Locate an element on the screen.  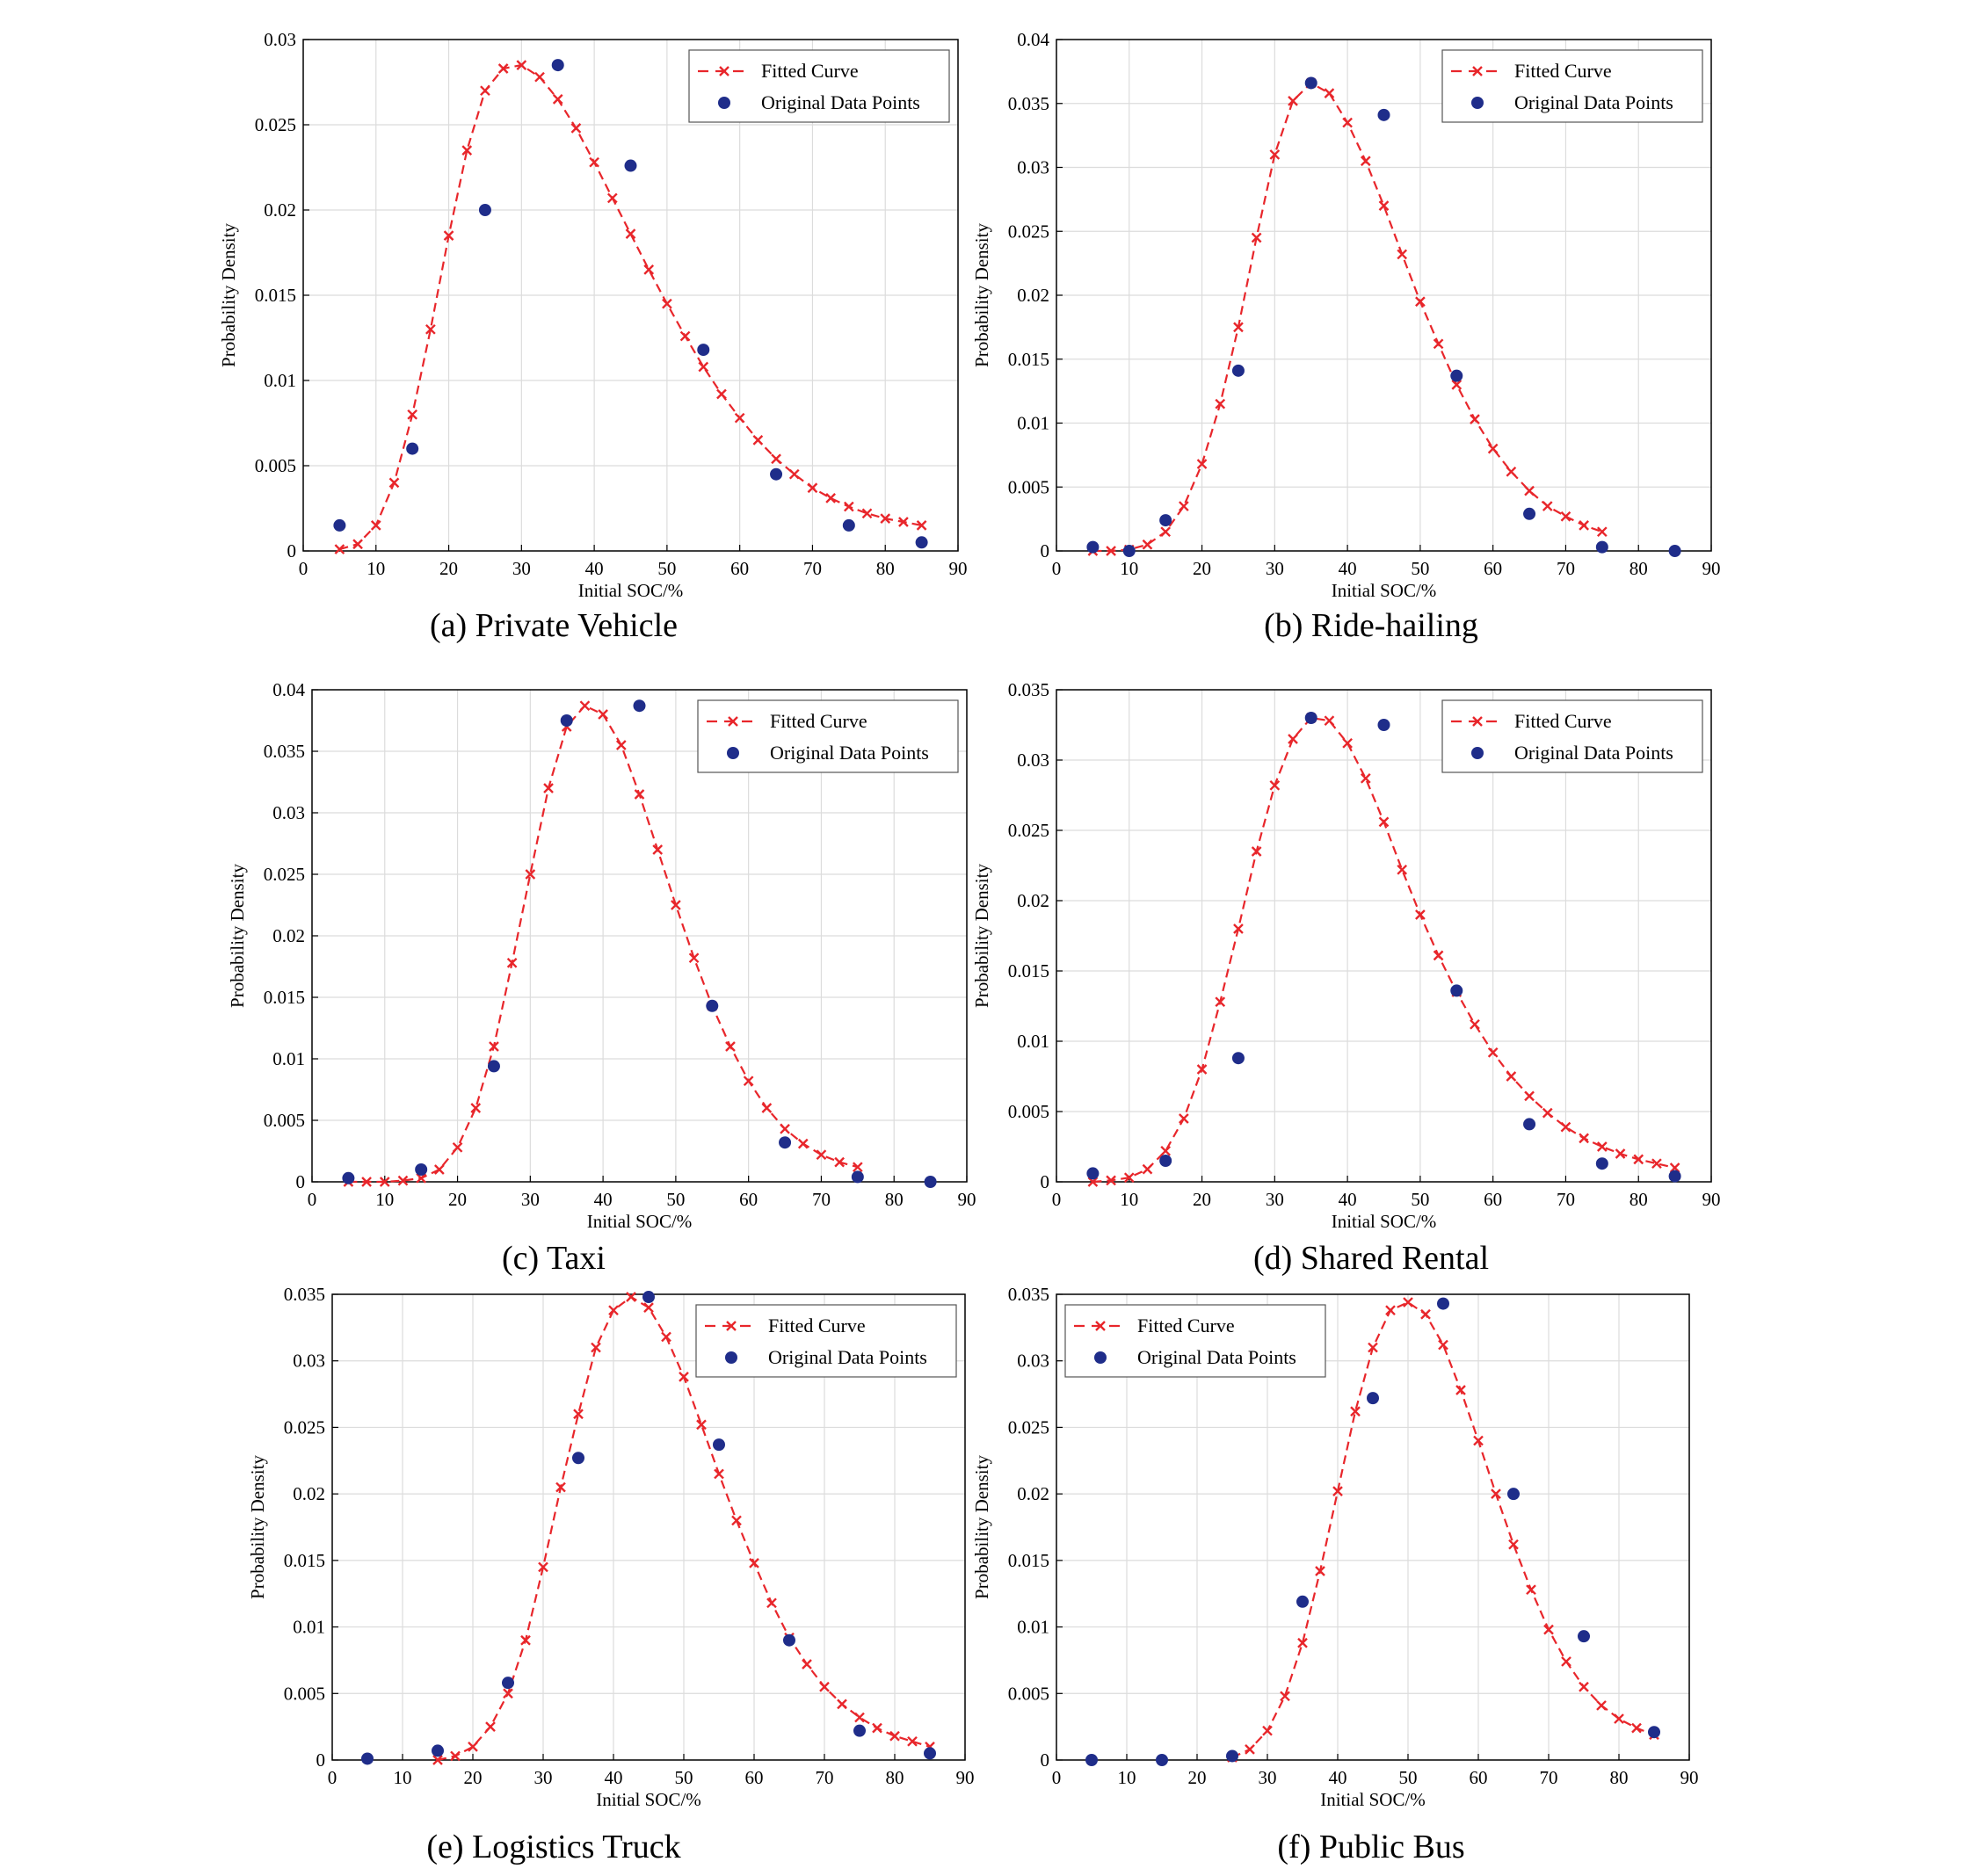
legend: Fitted Curve Original Data Points is located at coordinates (1572, 736).